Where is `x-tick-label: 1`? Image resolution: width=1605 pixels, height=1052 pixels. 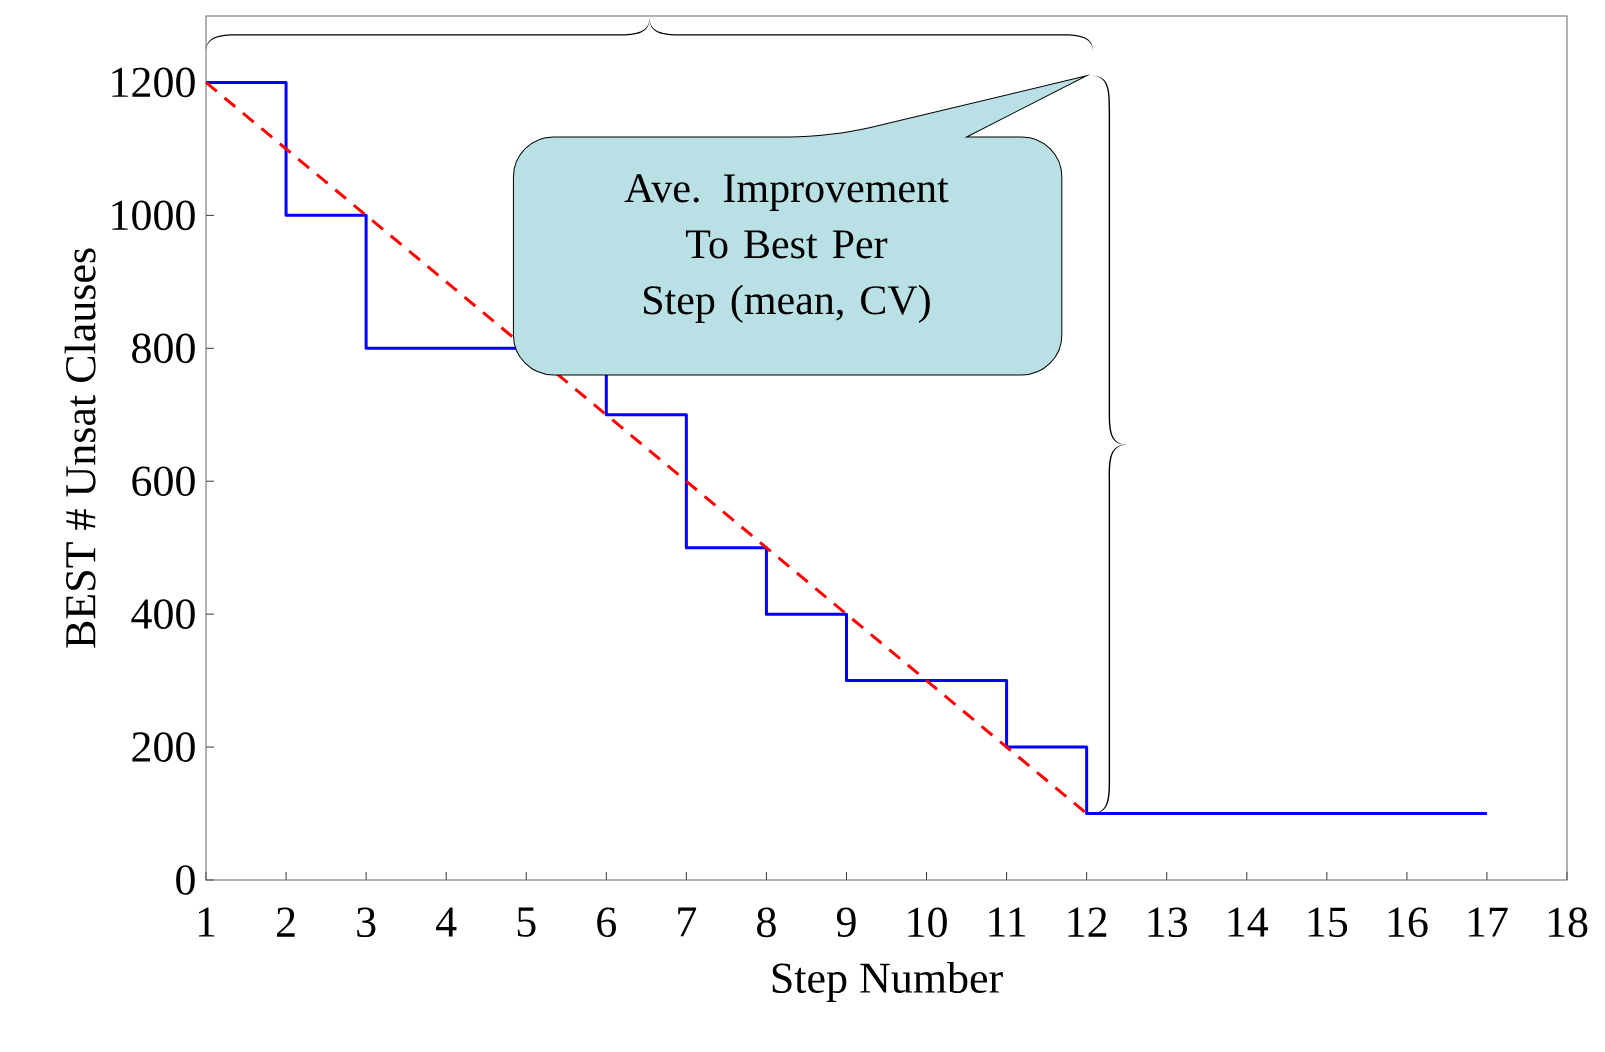 x-tick-label: 1 is located at coordinates (206, 922).